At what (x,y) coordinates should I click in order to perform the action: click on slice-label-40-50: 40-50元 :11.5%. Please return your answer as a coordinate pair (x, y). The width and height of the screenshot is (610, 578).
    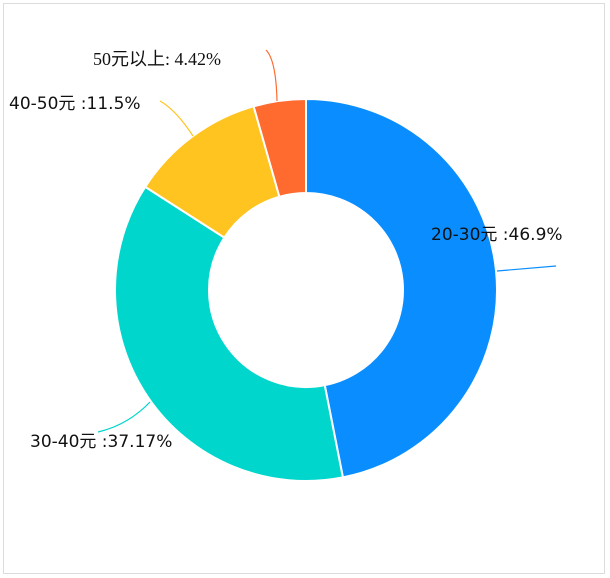
    Looking at the image, I should click on (75, 104).